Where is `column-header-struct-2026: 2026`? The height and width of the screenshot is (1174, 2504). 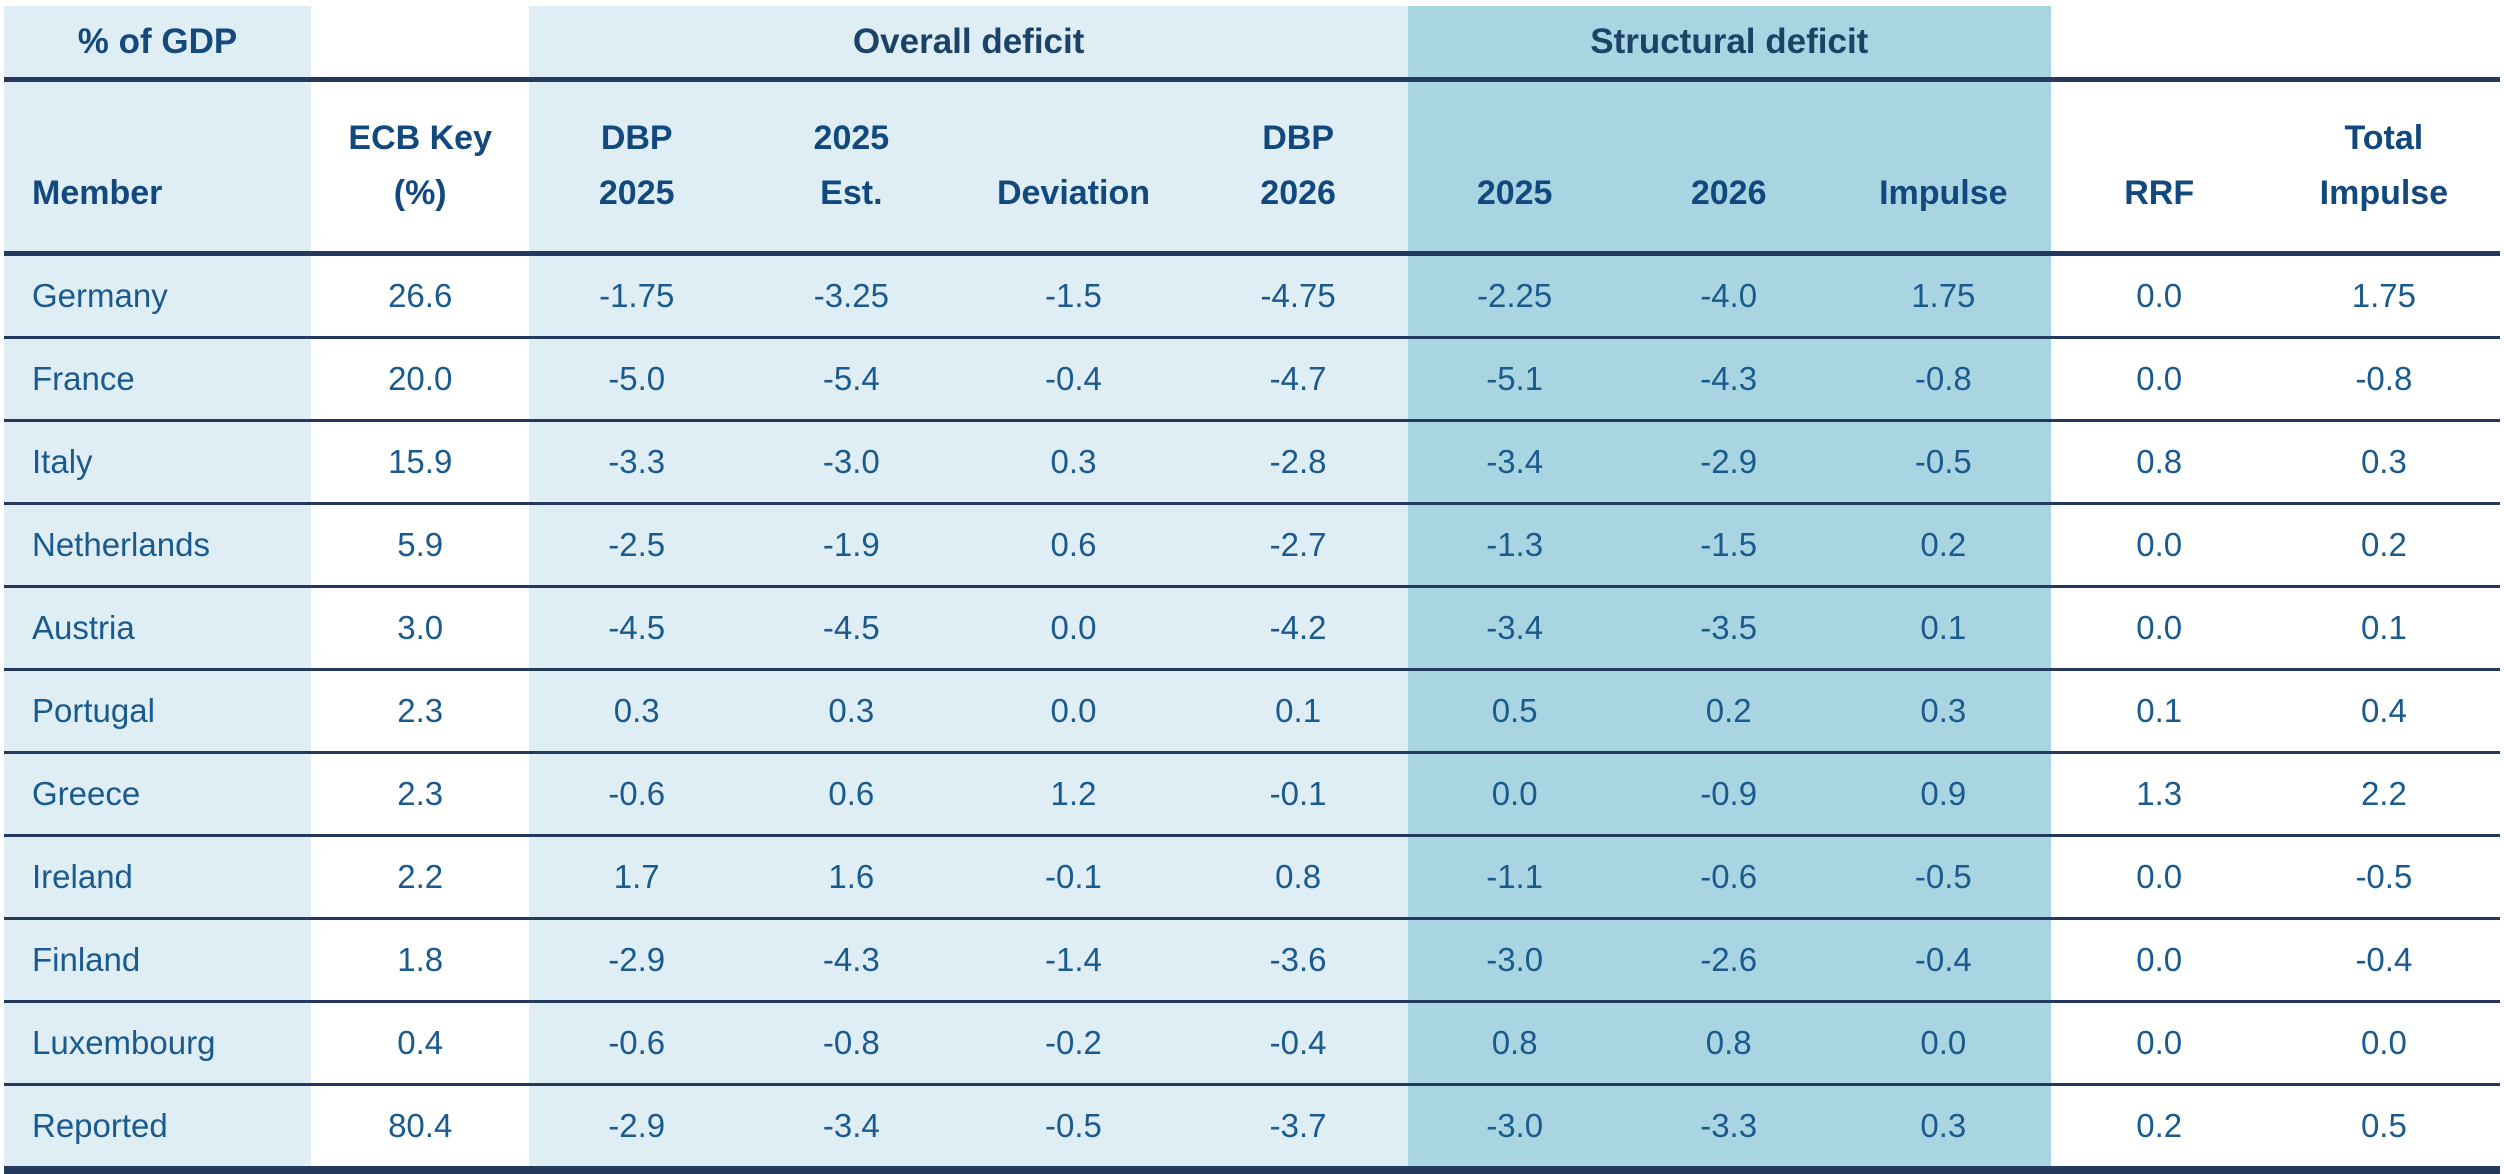 column-header-struct-2026: 2026 is located at coordinates (1728, 167).